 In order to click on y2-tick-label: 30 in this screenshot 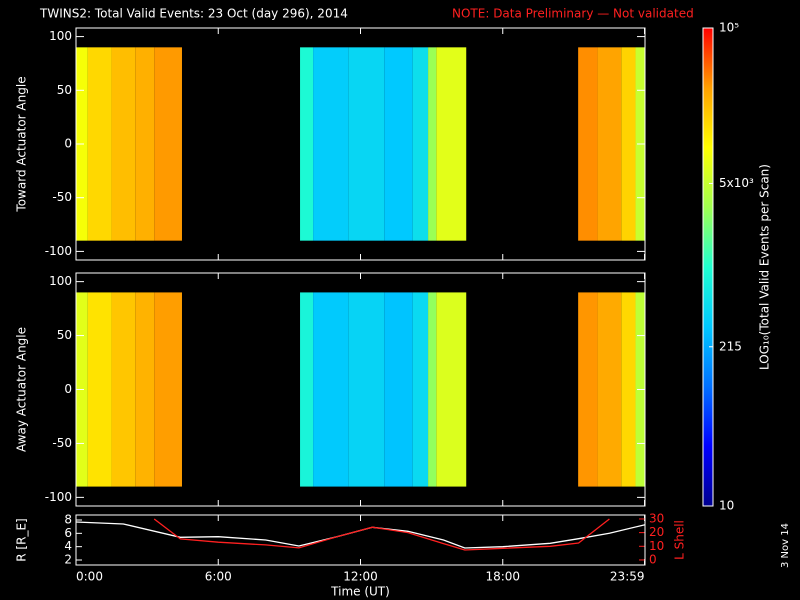, I will do `click(656, 518)`.